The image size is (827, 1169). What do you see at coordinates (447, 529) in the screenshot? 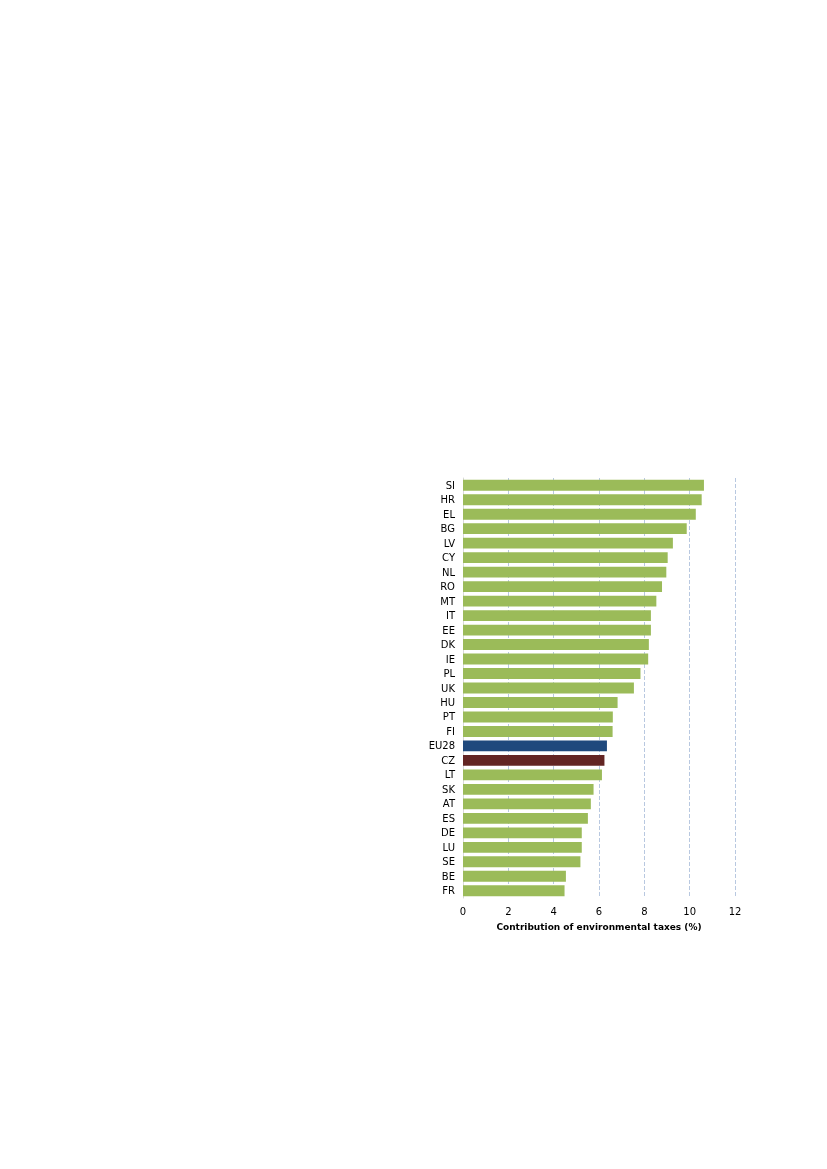
I see `y-tick-label: BG` at bounding box center [447, 529].